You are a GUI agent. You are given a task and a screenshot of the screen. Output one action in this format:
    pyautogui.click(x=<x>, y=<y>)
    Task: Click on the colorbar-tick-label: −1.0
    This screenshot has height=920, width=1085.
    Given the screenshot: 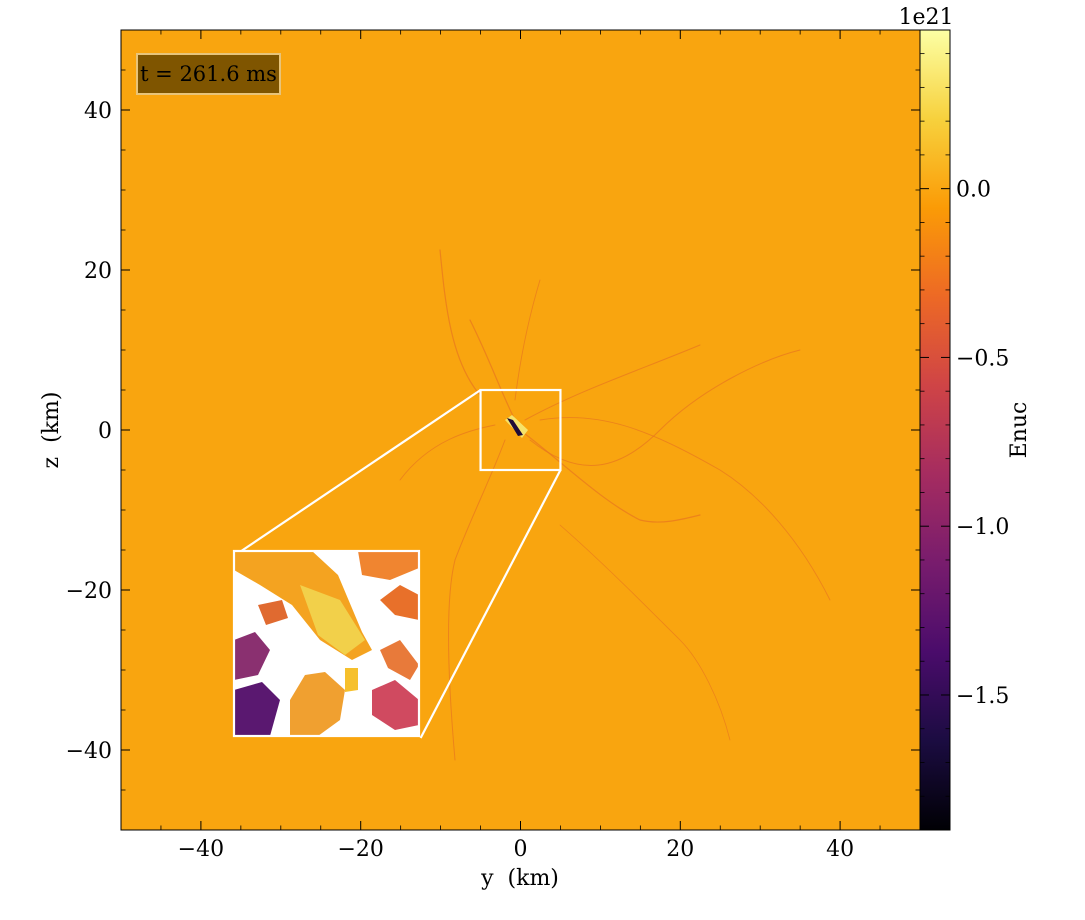 What is the action you would take?
    pyautogui.click(x=982, y=527)
    